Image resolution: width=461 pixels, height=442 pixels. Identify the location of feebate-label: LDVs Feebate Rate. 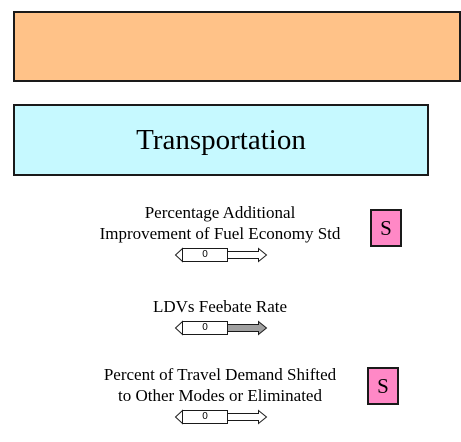
(220, 306).